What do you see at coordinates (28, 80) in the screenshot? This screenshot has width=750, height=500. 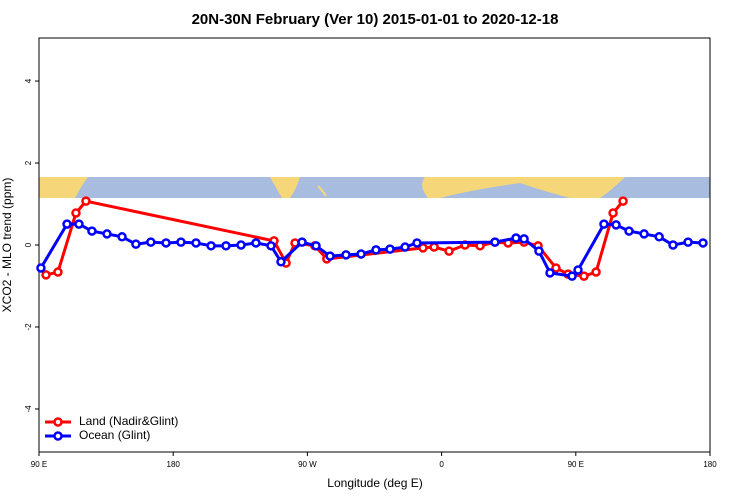 I see `y-tick-label: 4` at bounding box center [28, 80].